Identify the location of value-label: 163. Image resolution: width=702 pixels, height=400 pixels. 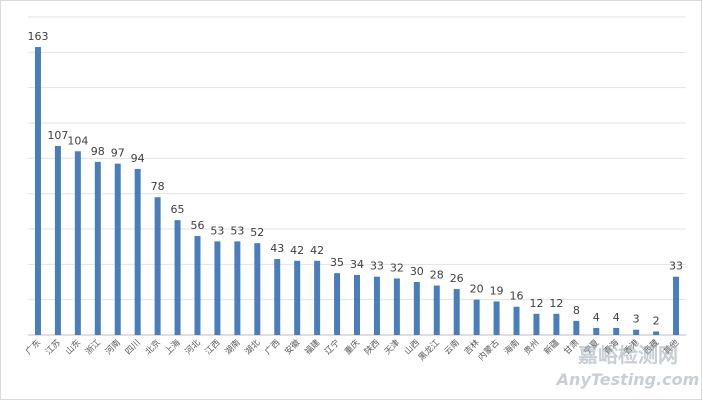
(37, 36).